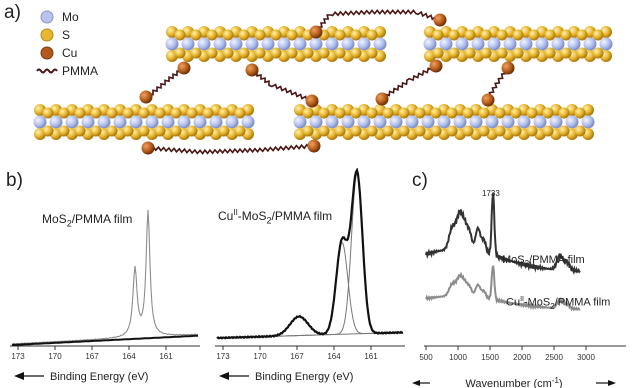 This screenshot has height=388, width=636. What do you see at coordinates (80, 71) in the screenshot?
I see `legend-label-pmma: PMMA` at bounding box center [80, 71].